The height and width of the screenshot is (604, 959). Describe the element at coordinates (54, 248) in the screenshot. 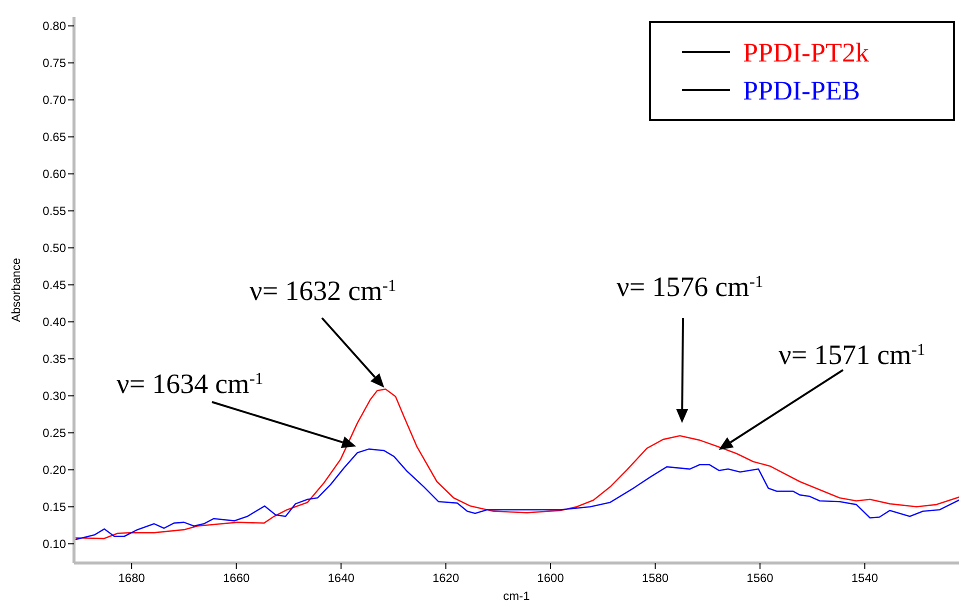

I see `y-tick-label: 0.50` at that location.